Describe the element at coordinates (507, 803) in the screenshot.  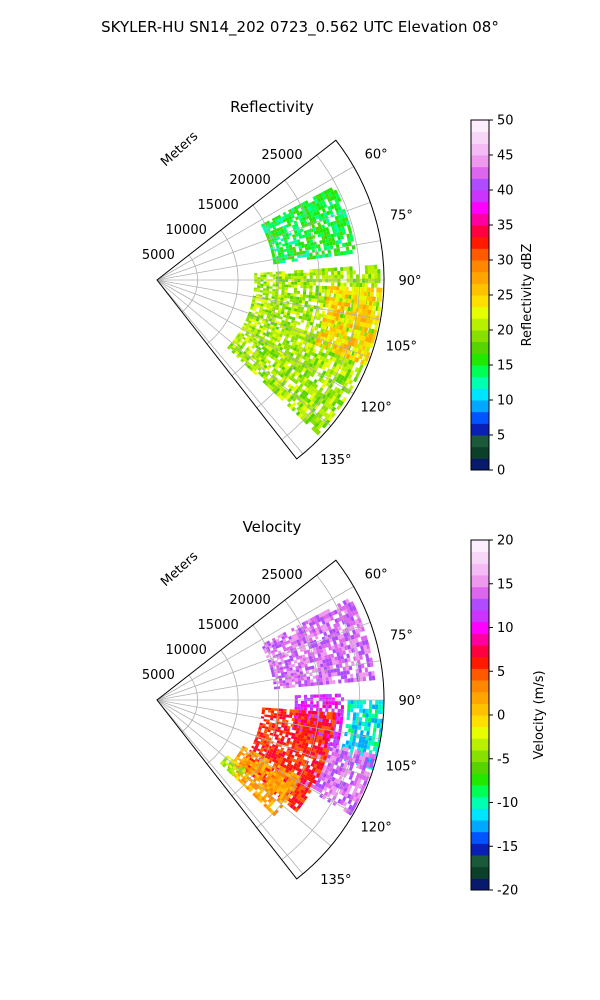
I see `colorbar-tick-label: -10` at that location.